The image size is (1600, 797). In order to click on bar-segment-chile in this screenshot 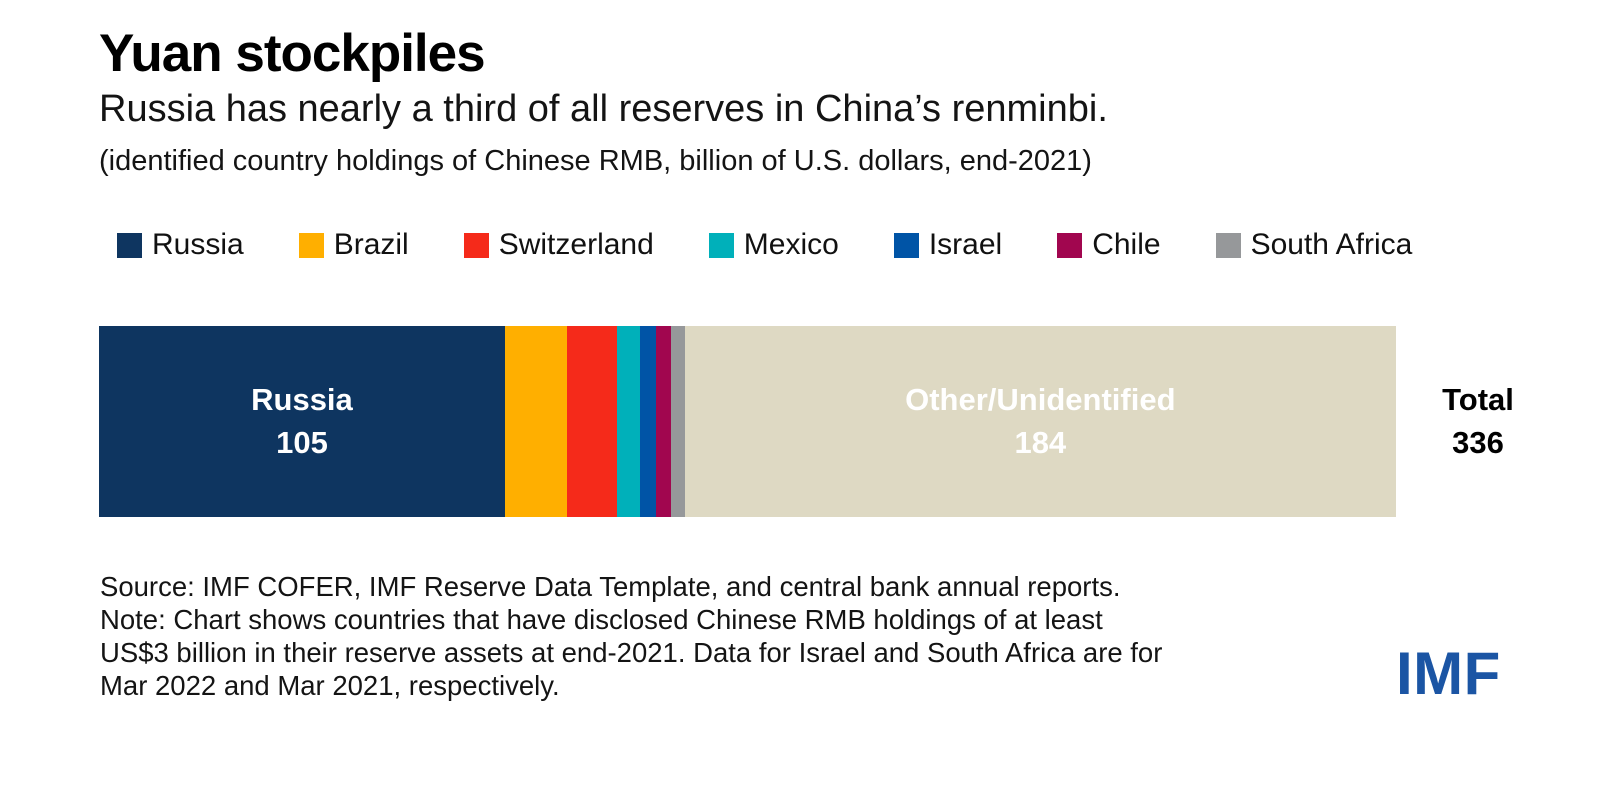, I will do `click(663, 421)`.